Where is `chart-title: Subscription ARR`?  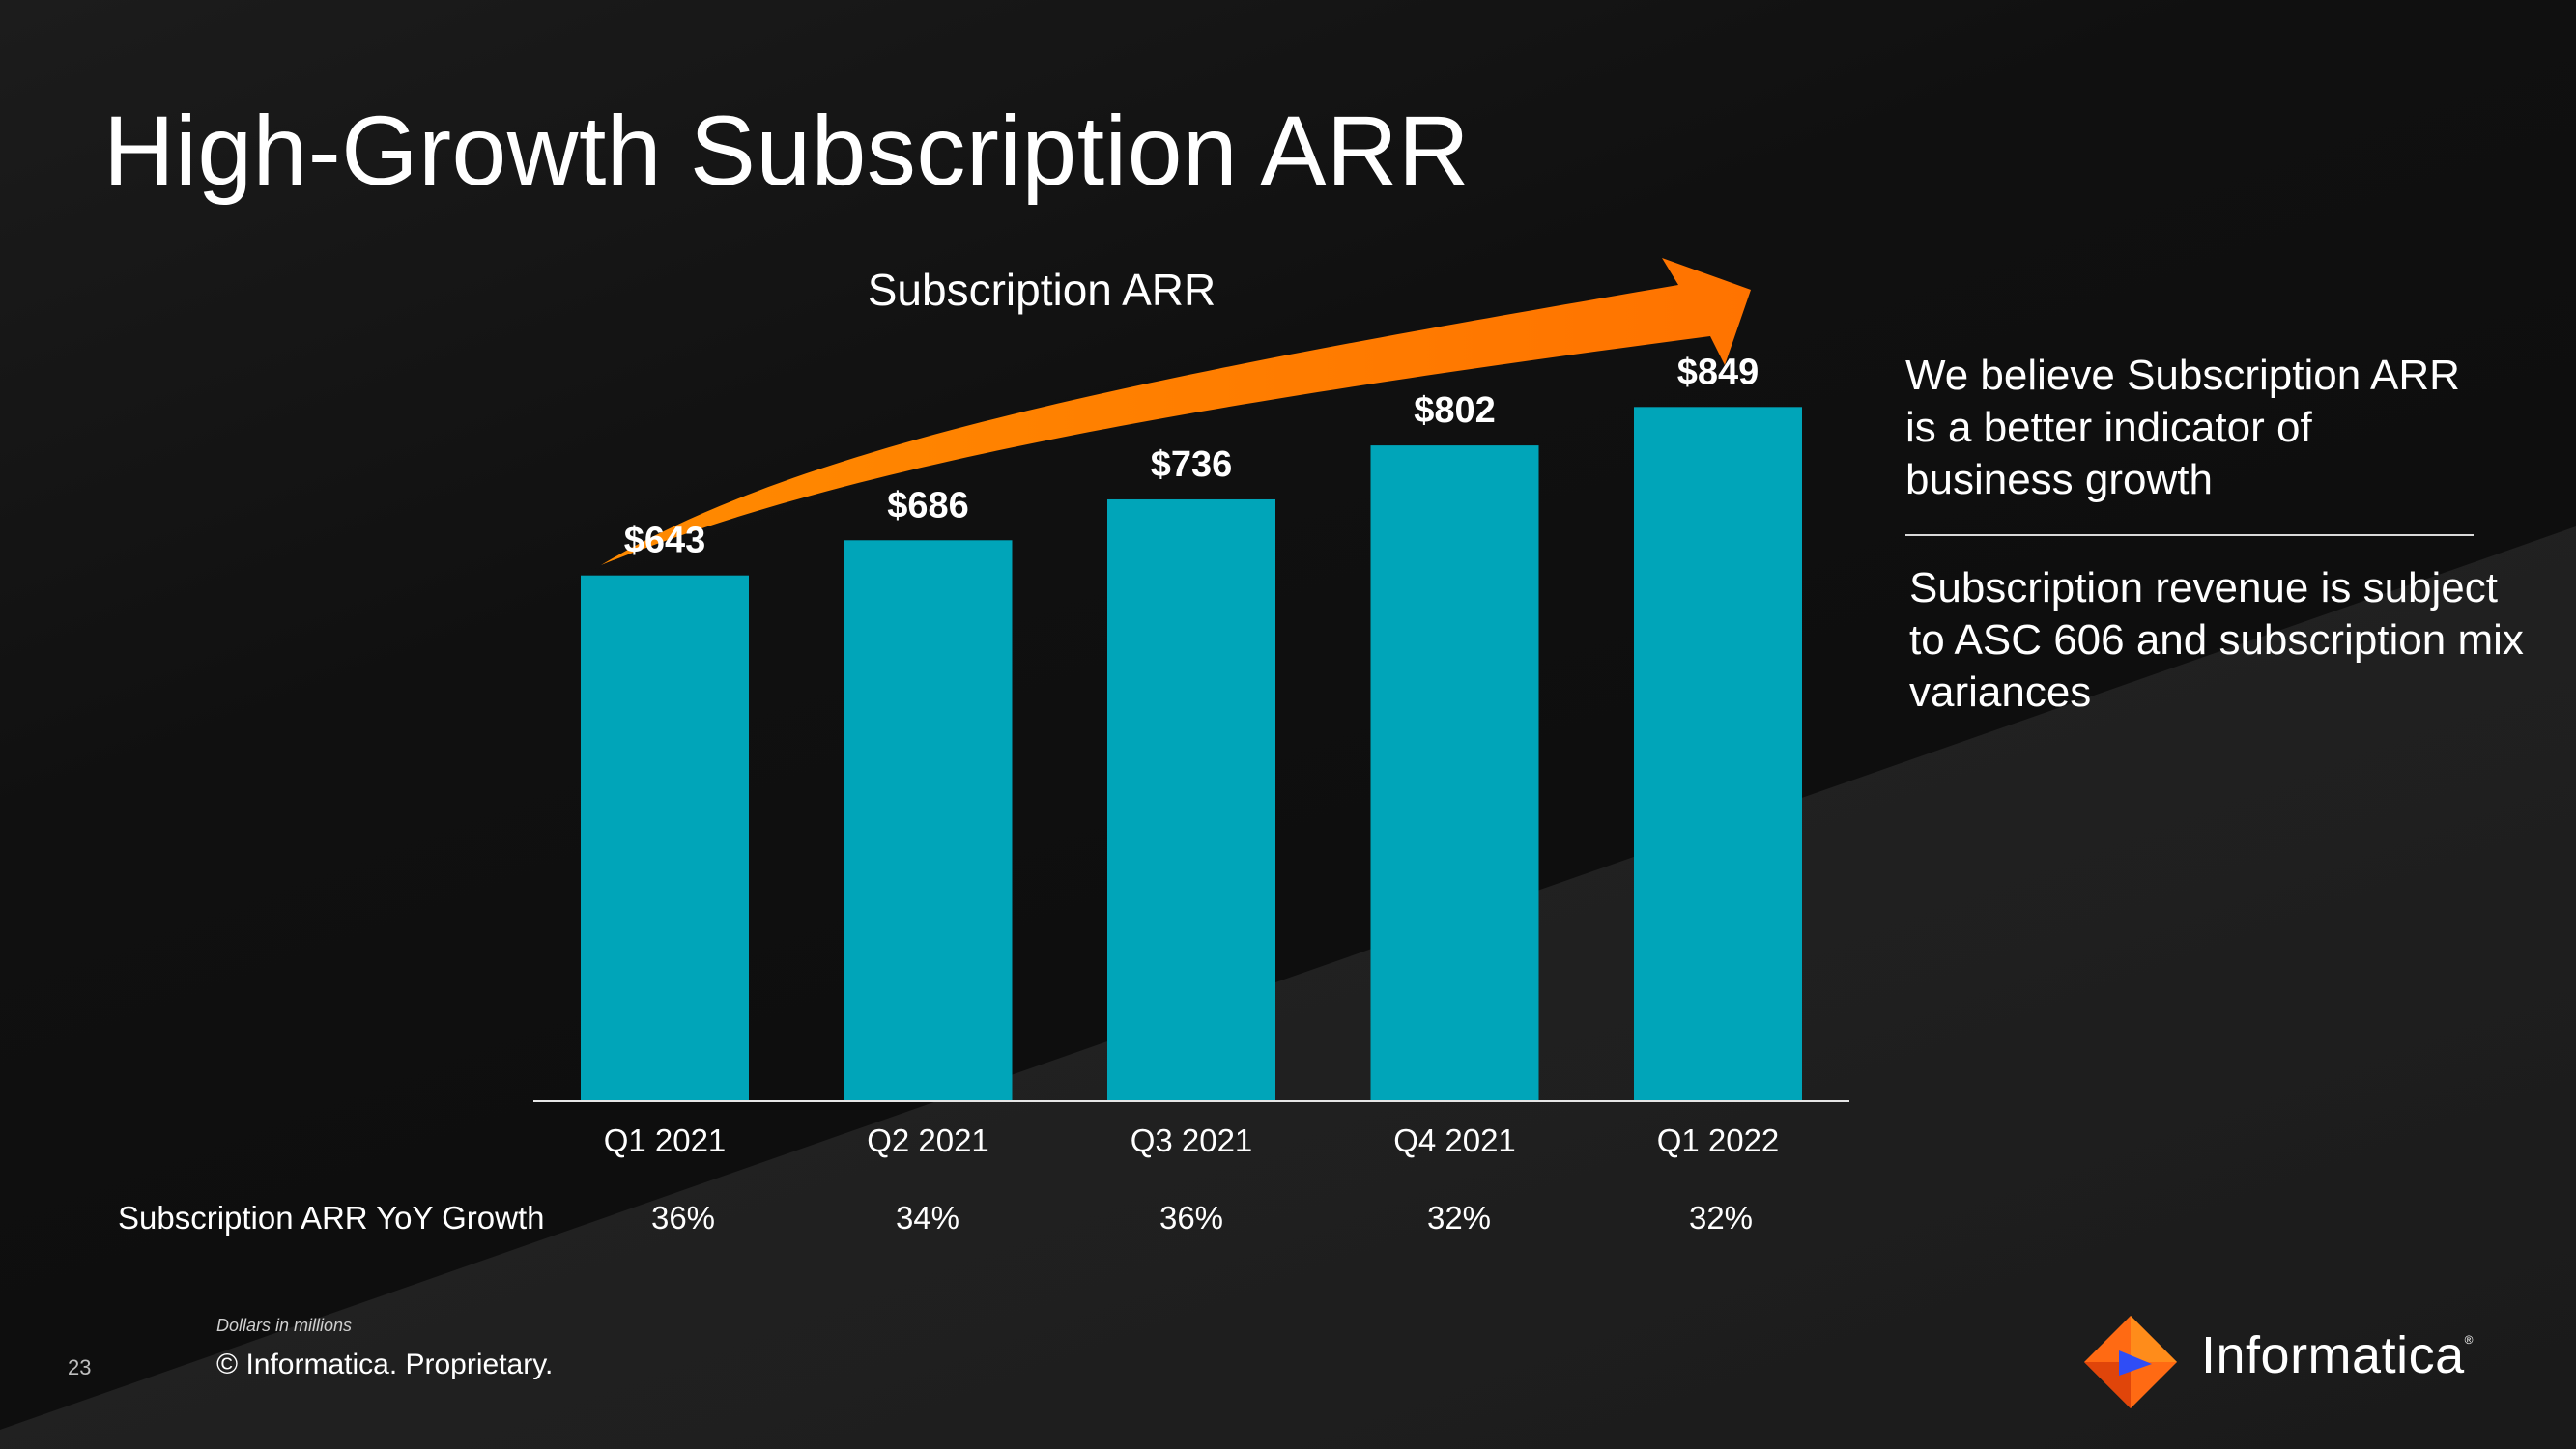
chart-title: Subscription ARR is located at coordinates (1042, 290).